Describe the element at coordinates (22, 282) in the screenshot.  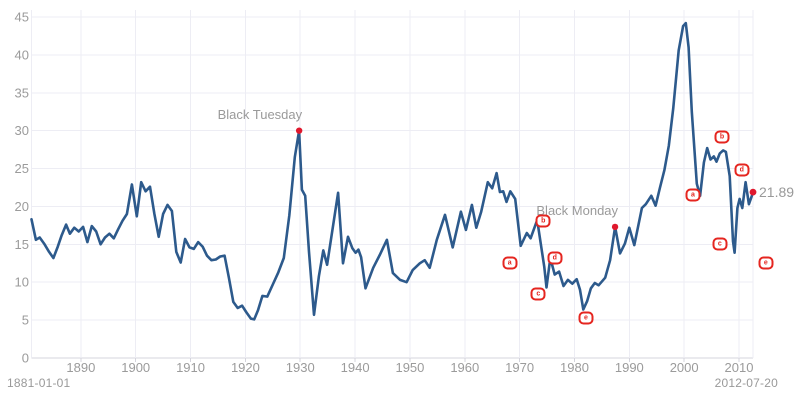
I see `y-tick-label: 10` at that location.